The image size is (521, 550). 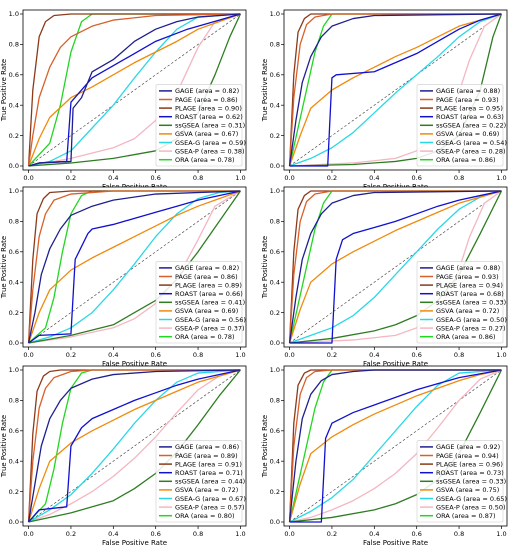 I want to click on legend-label: GSVA (area = 0.67), so click(x=206, y=134).